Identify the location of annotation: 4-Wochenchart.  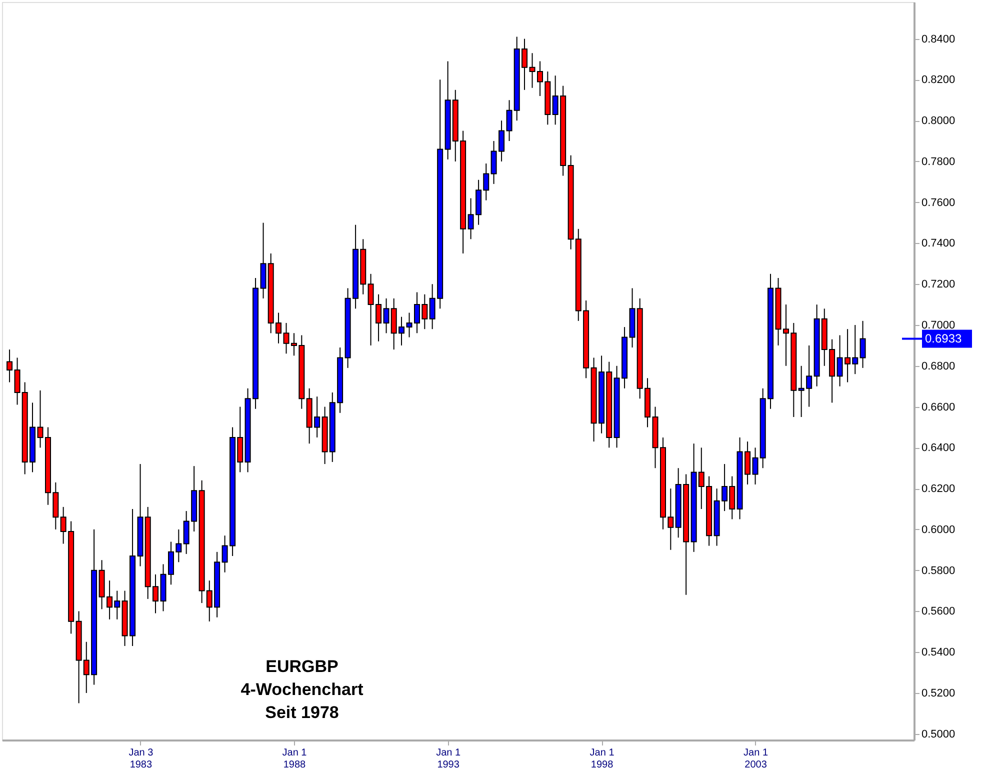
(302, 689).